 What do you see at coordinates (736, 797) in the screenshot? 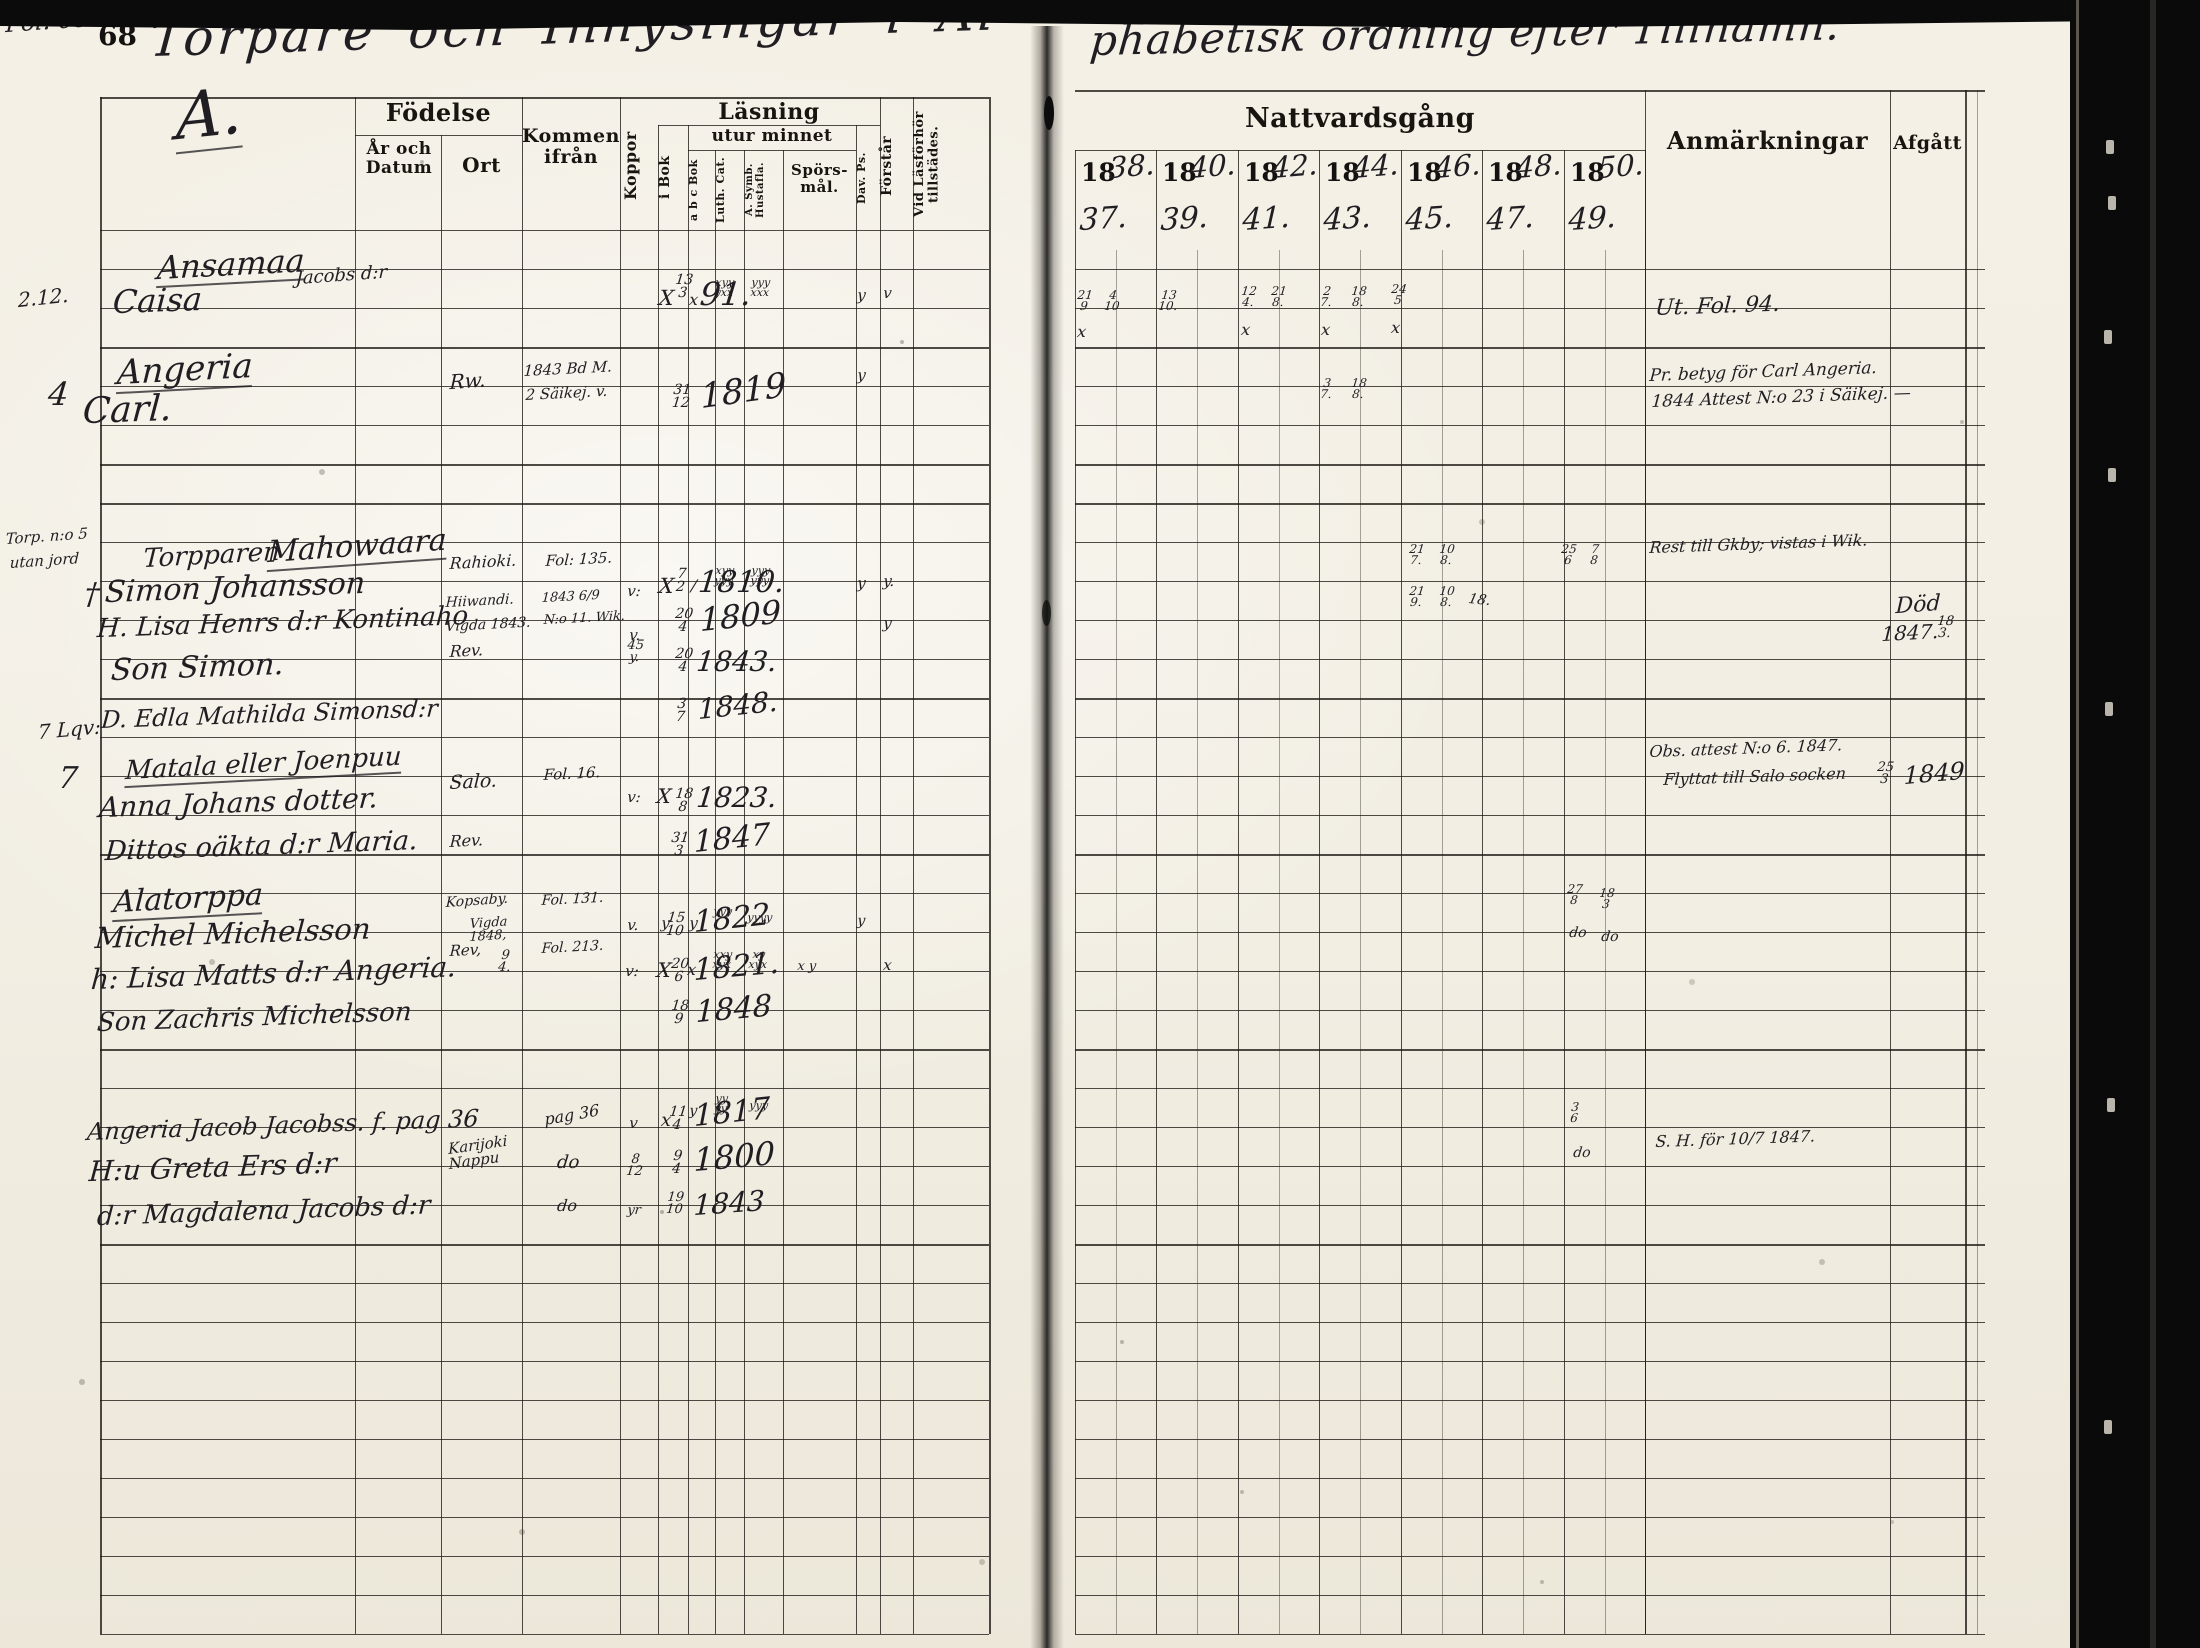
I see `birth-anna-year: 1823.` at bounding box center [736, 797].